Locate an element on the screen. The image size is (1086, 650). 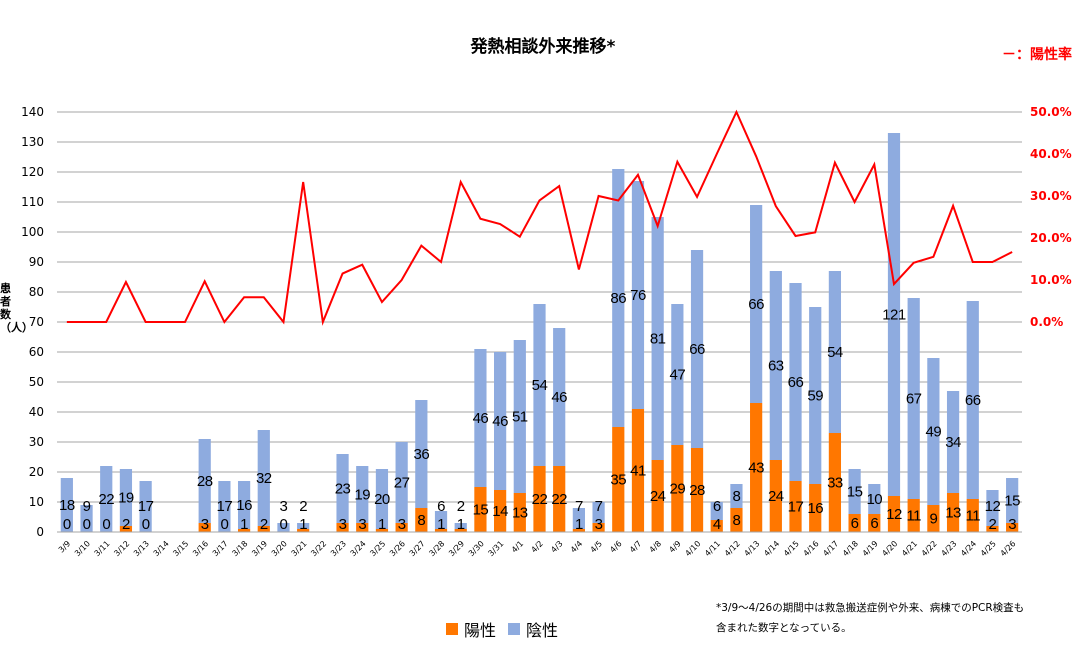
y-tick-label: 50 is located at coordinates (36, 382).